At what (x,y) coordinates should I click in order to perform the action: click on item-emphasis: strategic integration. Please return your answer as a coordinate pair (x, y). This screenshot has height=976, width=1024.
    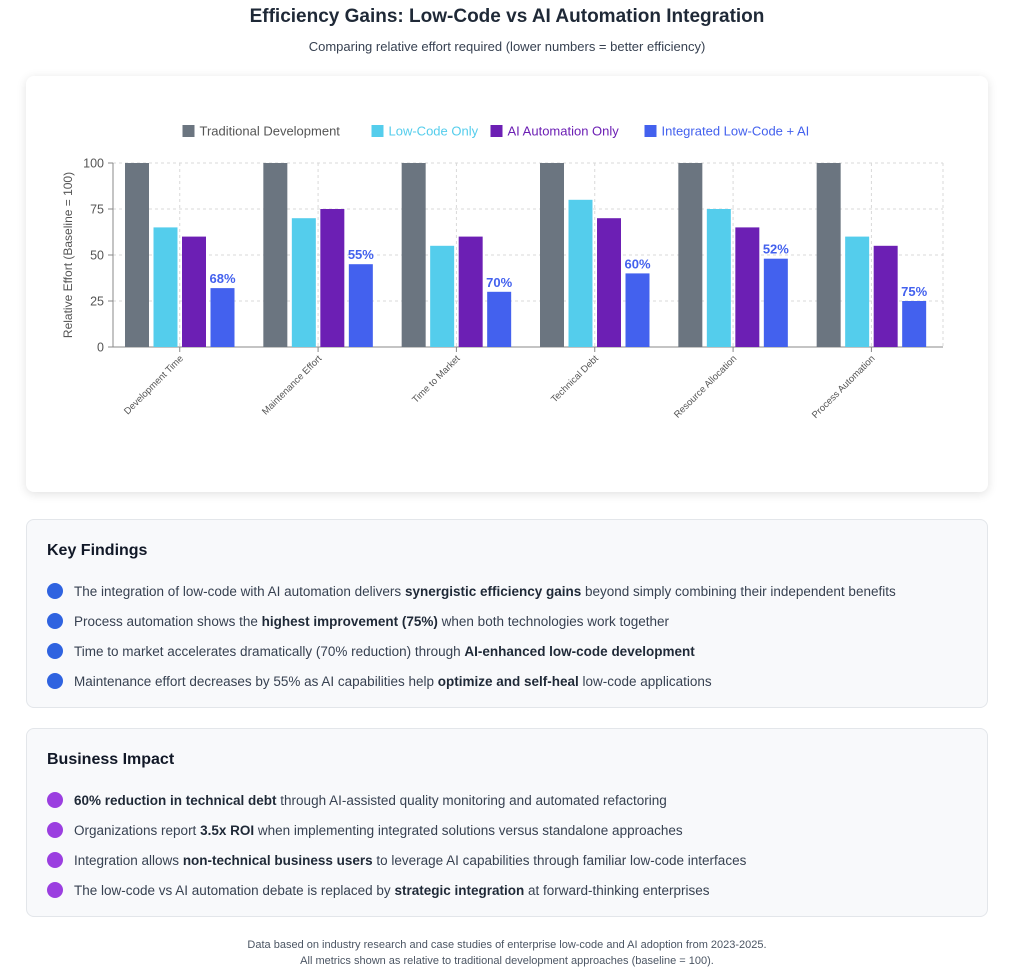
    Looking at the image, I should click on (459, 890).